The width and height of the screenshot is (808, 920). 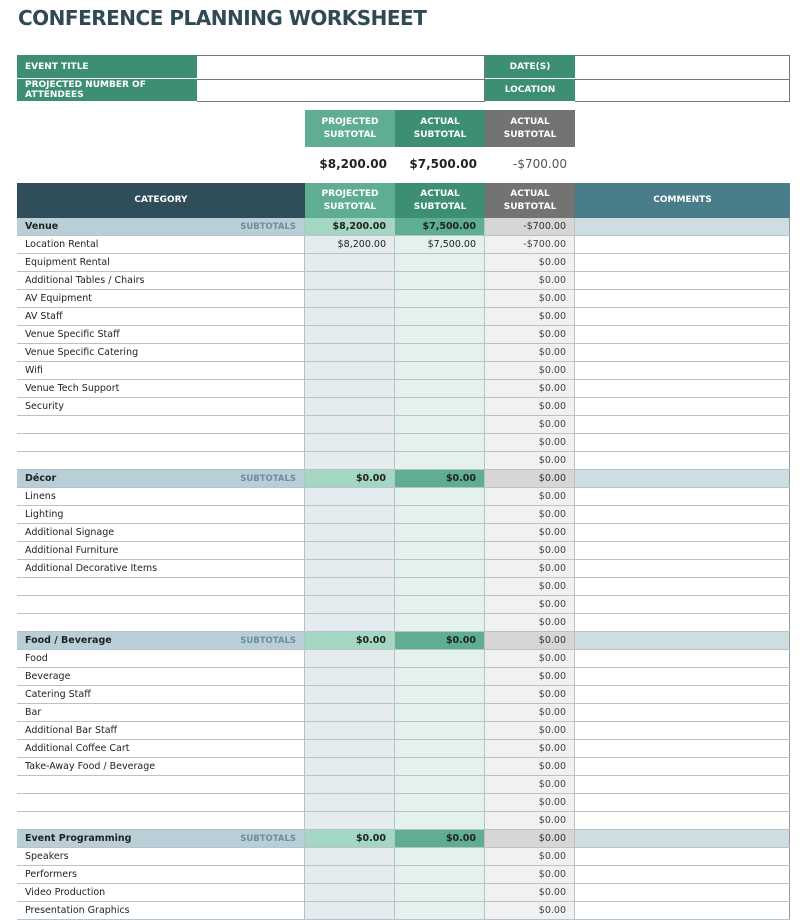 I want to click on item-name-cell: Beverage, so click(x=161, y=676).